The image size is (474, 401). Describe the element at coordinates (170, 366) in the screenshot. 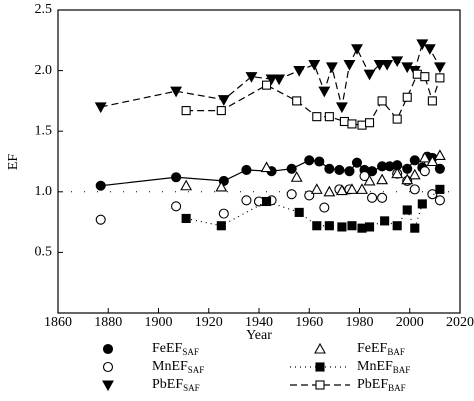

I see `legend-name: MnEF` at that location.